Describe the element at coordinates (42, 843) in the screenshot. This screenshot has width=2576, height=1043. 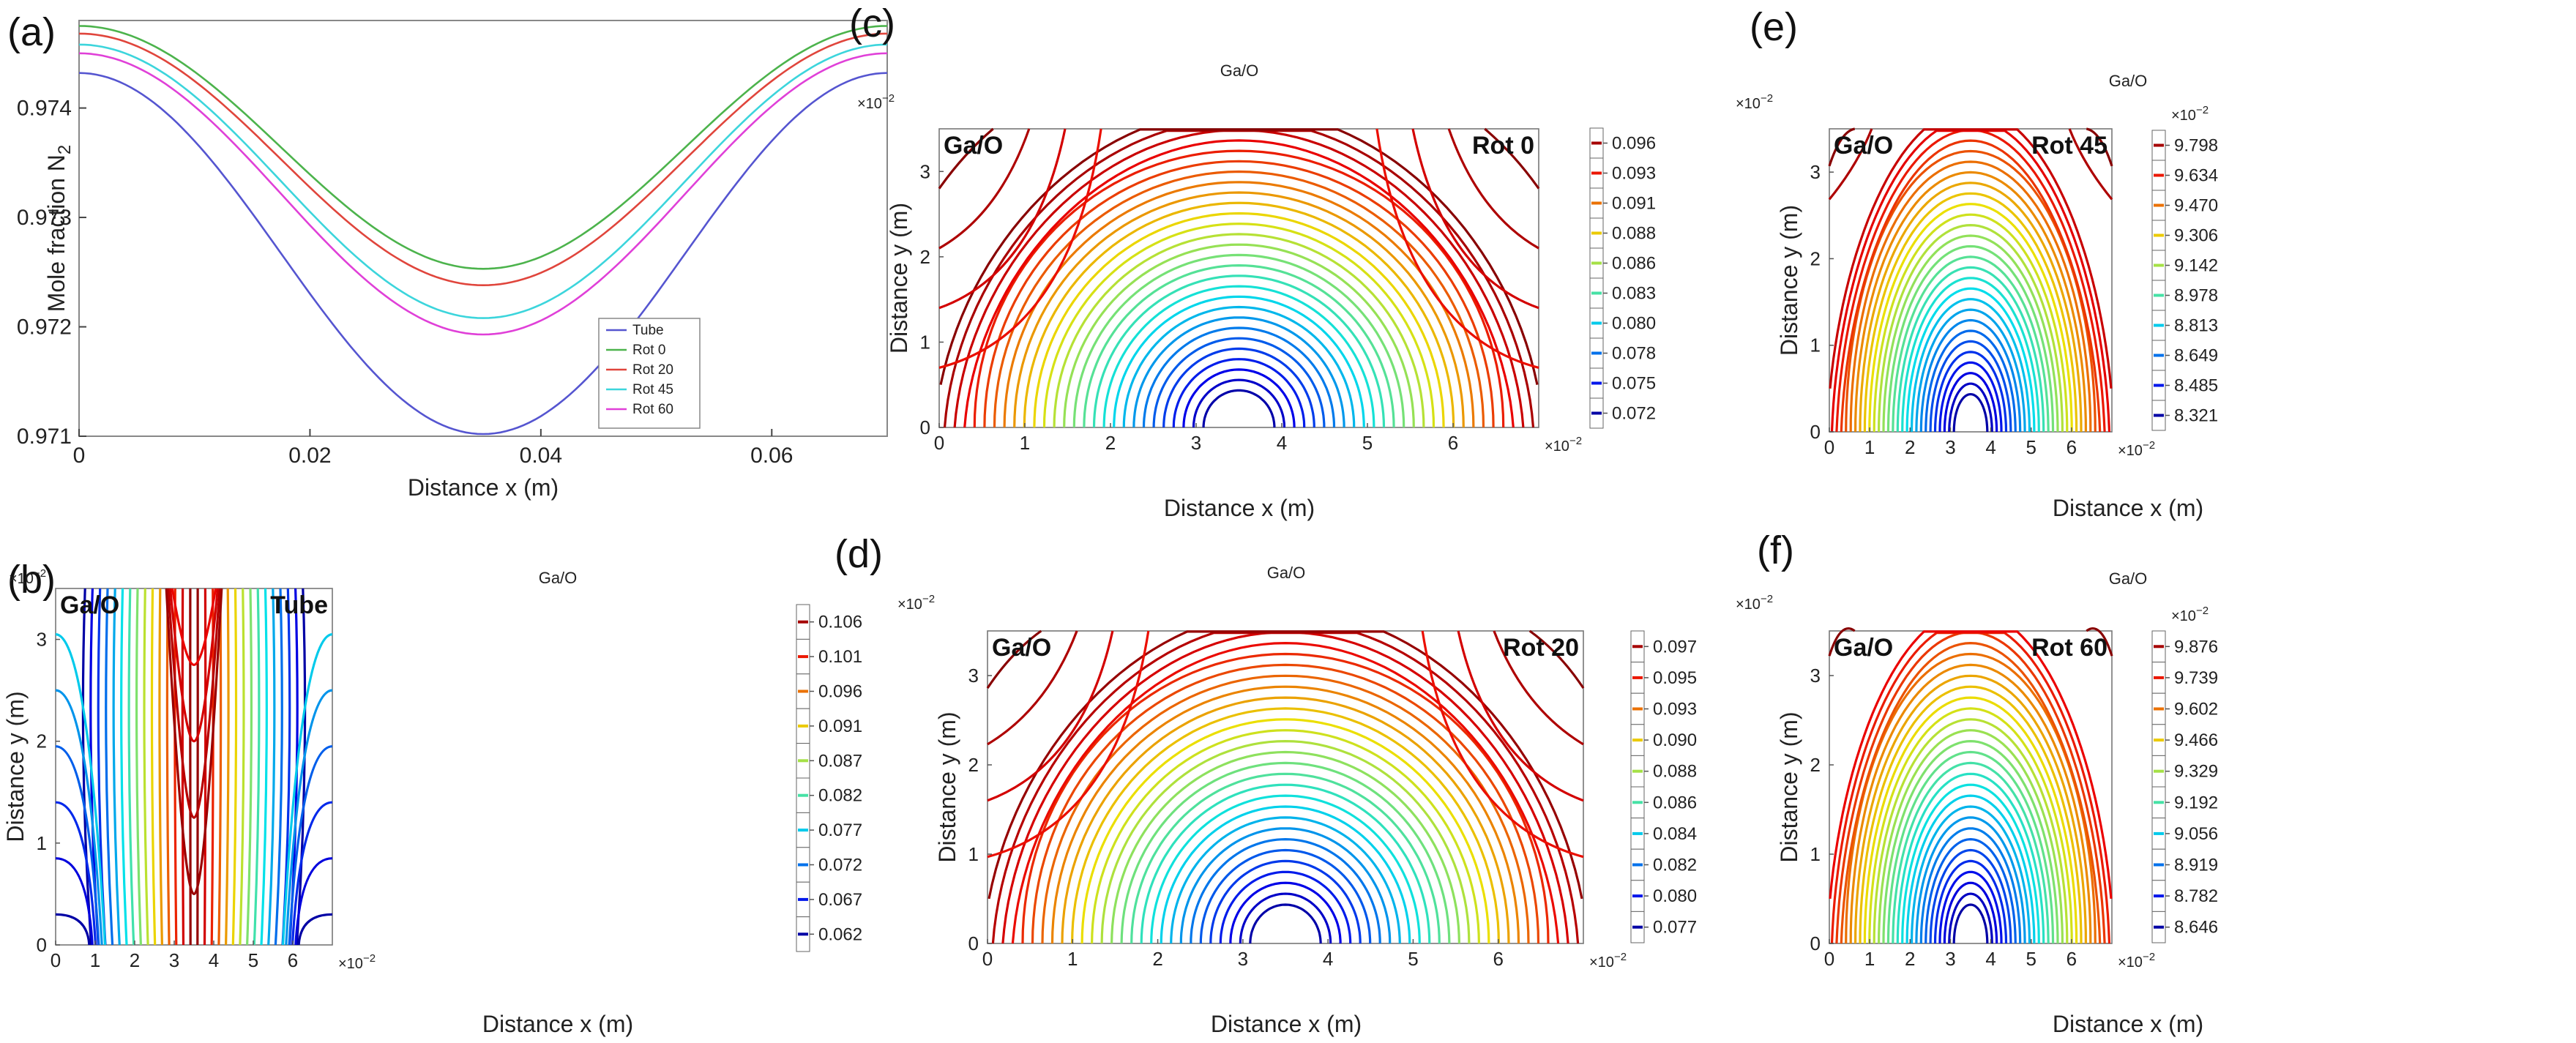
I see `y-tick-label-b: 1` at that location.